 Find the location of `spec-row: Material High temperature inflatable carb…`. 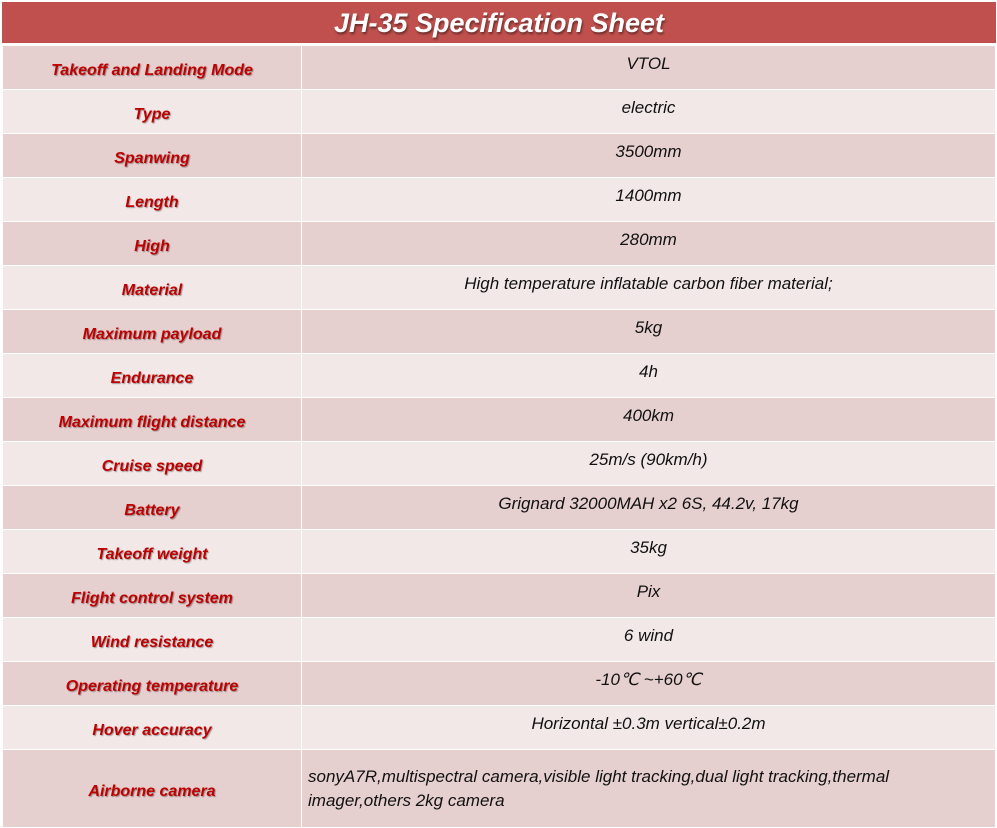

spec-row: Material High temperature inflatable carb… is located at coordinates (499, 287).